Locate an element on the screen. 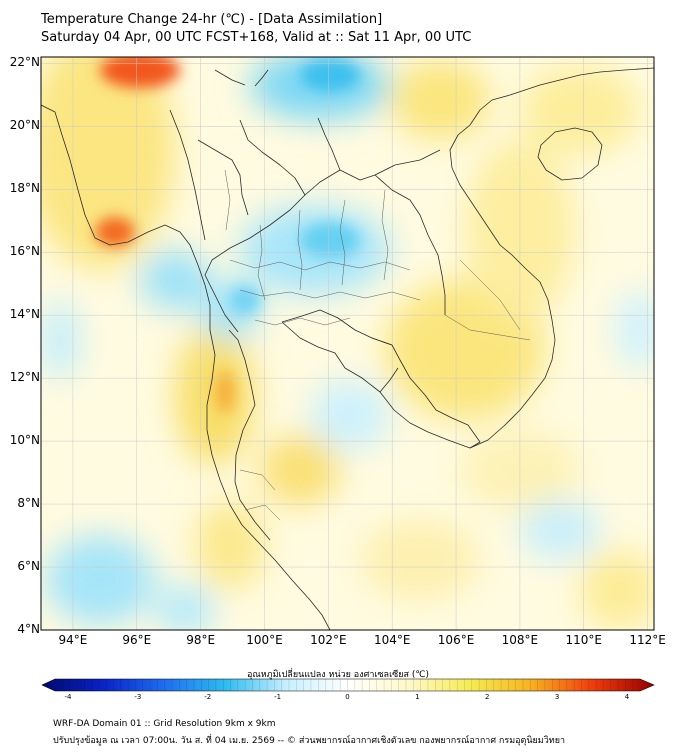 The width and height of the screenshot is (676, 756). lat-label: 18°N is located at coordinates (24, 188).